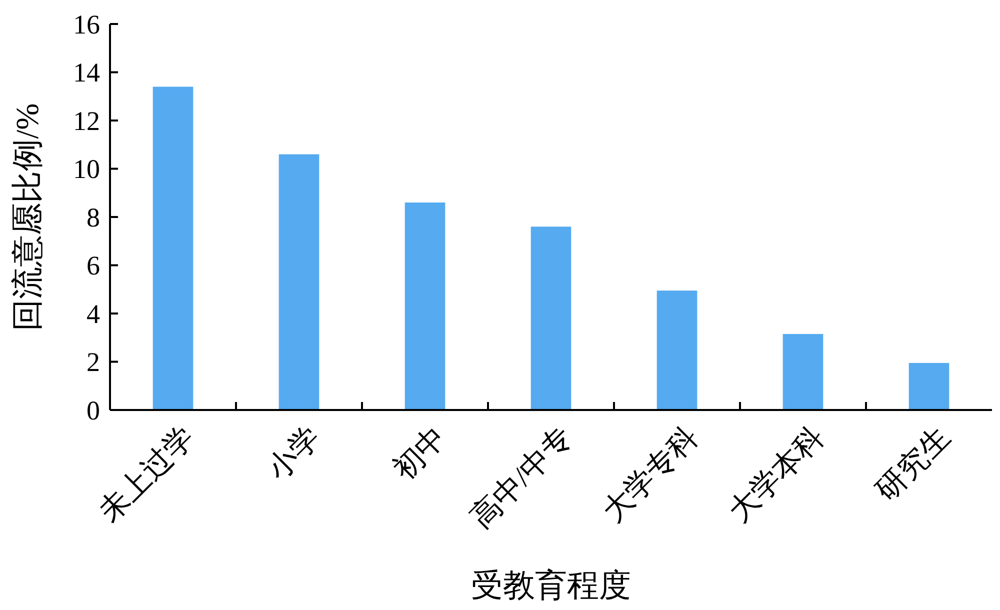  I want to click on x-tick-label: 大学本科, so click(776, 474).